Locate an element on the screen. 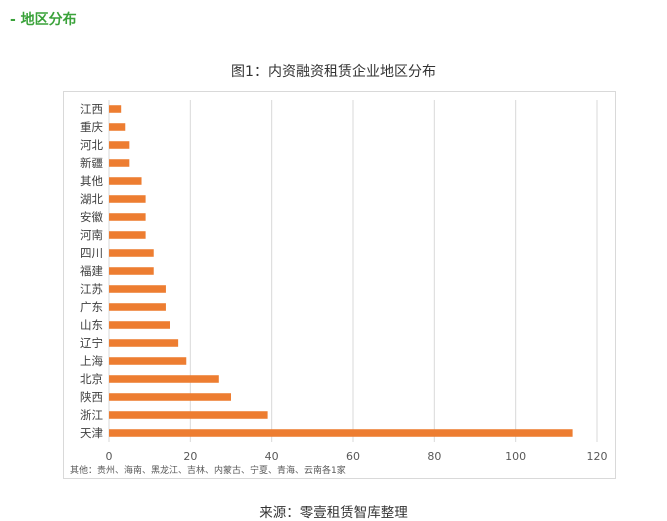 This screenshot has width=667, height=521. x-tick-label-120: 120 is located at coordinates (597, 456).